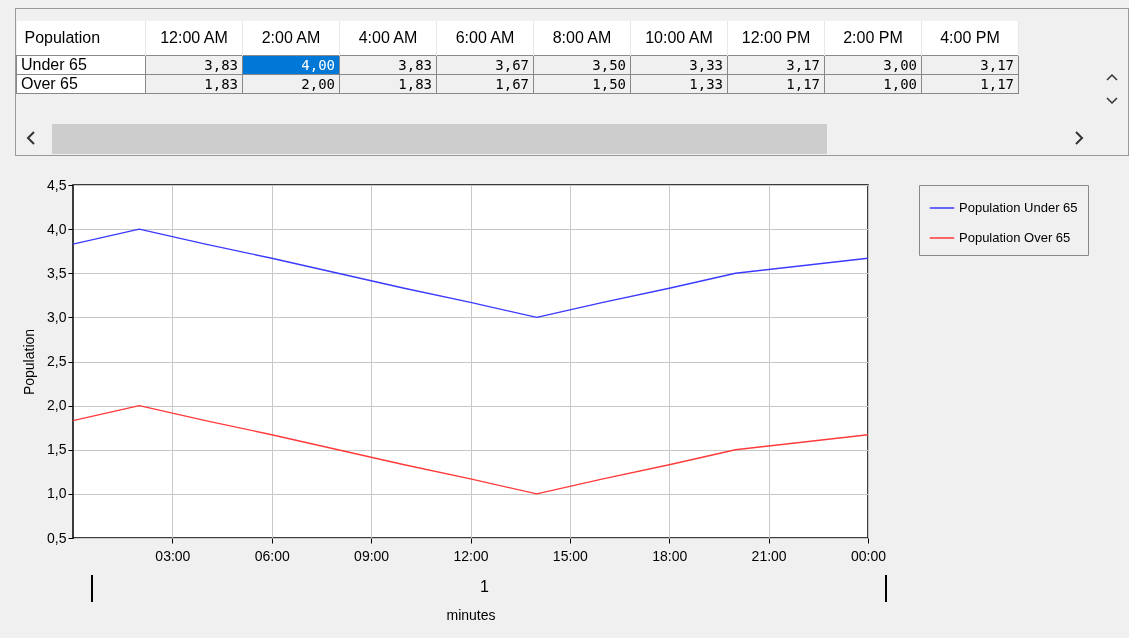 The width and height of the screenshot is (1129, 638). I want to click on x-tick-label: 00:00, so click(868, 555).